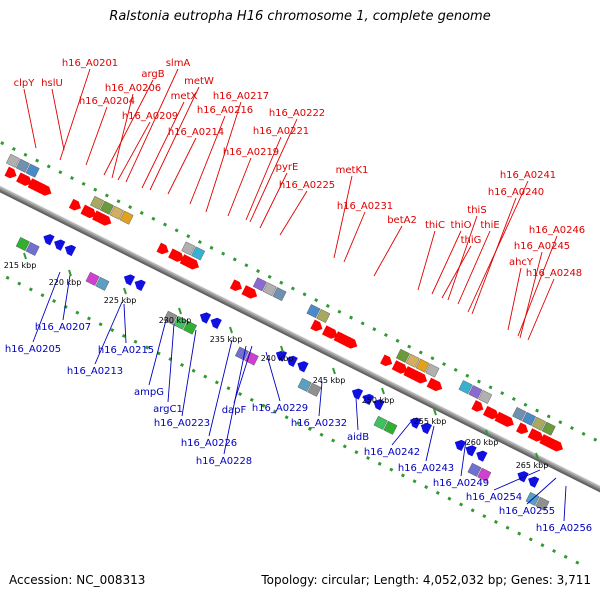 This screenshot has width=600, height=600. Describe the element at coordinates (152, 74) in the screenshot. I see `gene-label-argb: argB` at that location.